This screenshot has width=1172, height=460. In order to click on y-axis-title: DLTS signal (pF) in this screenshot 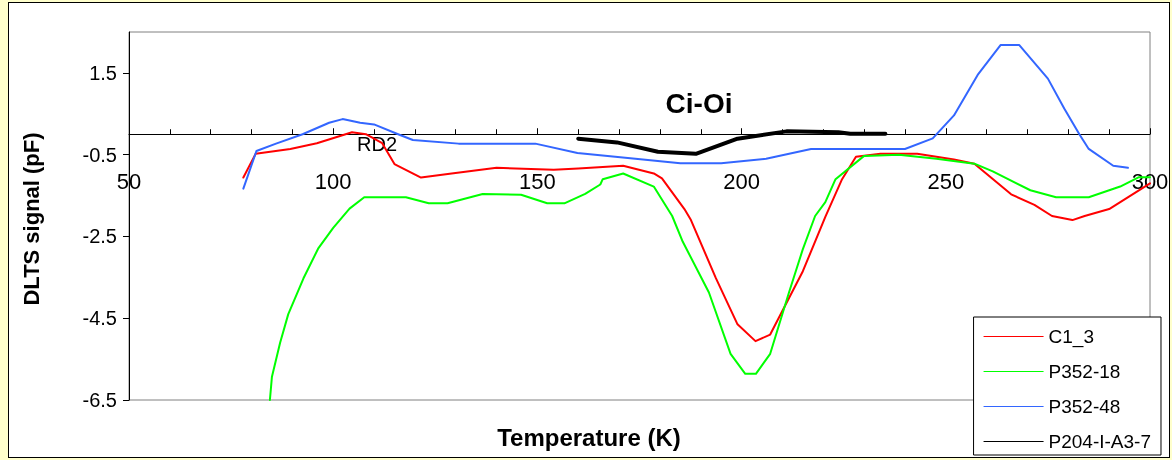, I will do `click(31, 219)`.